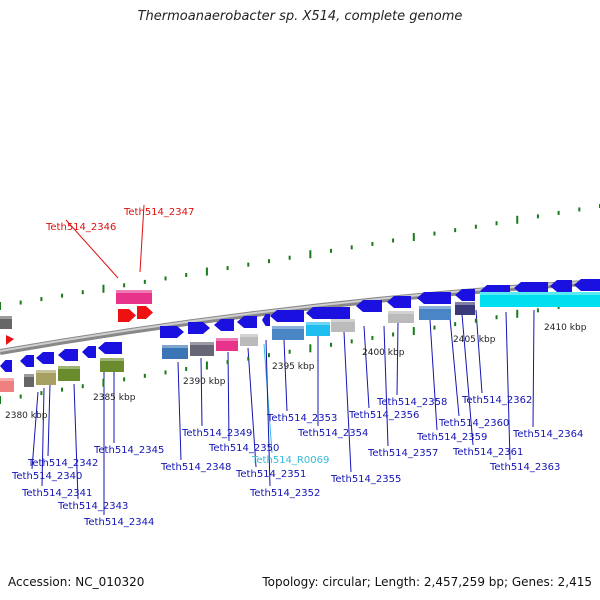 The image size is (600, 600). What do you see at coordinates (451, 437) in the screenshot?
I see `gene-label: Teth514_2359` at bounding box center [451, 437].